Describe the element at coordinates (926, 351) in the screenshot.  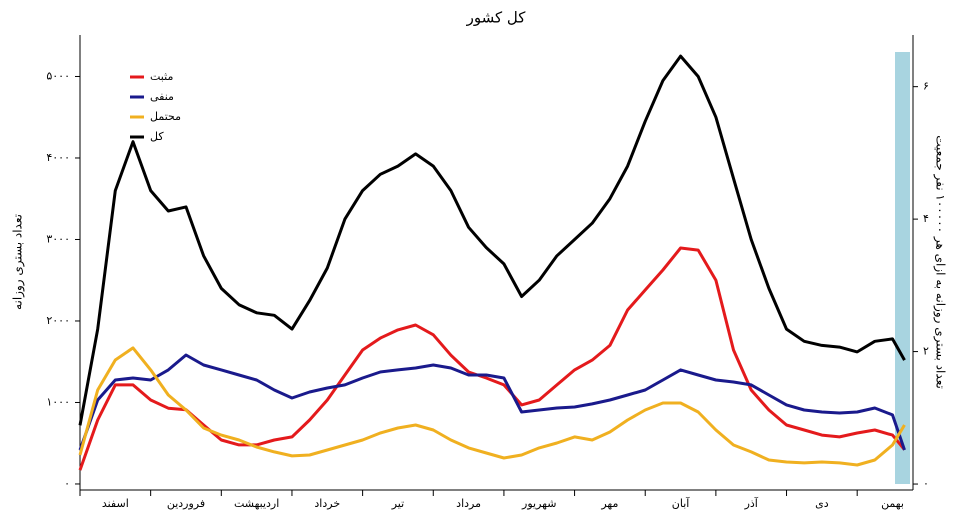
I see `y2-tick-label: ۲` at that location.